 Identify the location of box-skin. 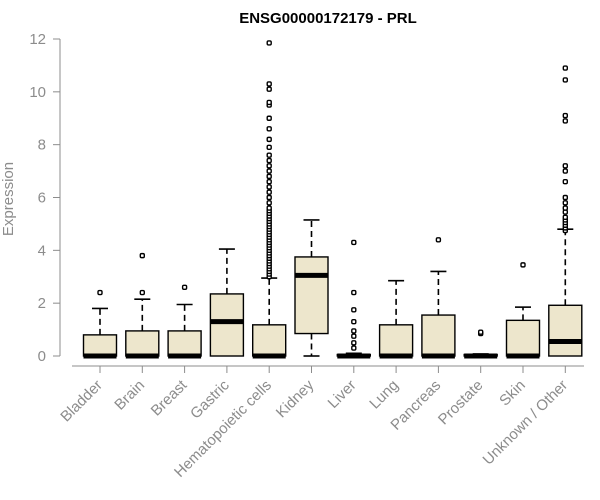
(523, 310).